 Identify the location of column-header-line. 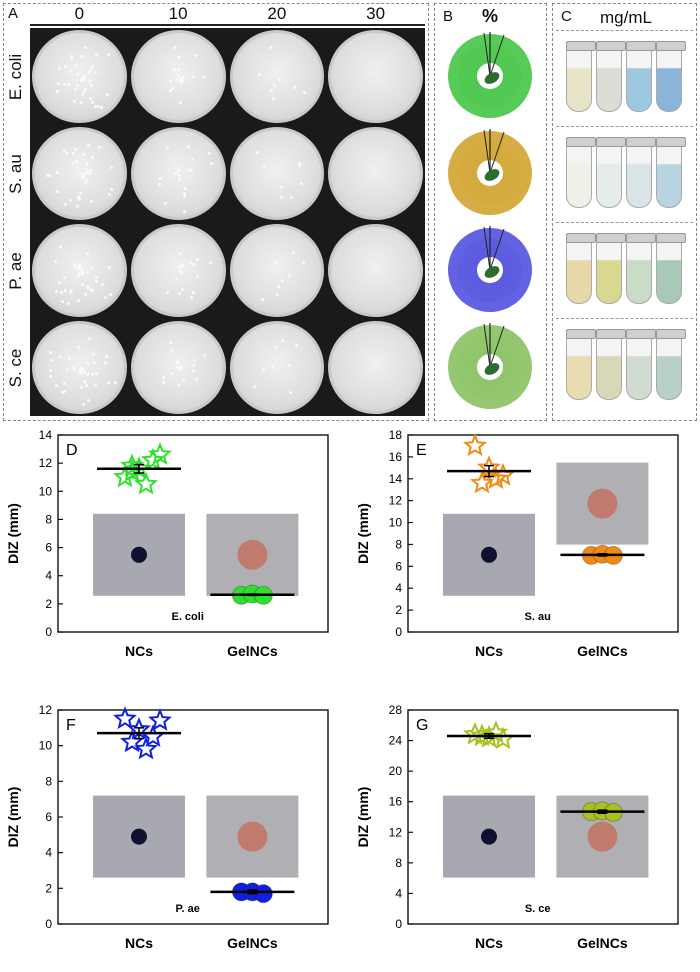
(227, 25).